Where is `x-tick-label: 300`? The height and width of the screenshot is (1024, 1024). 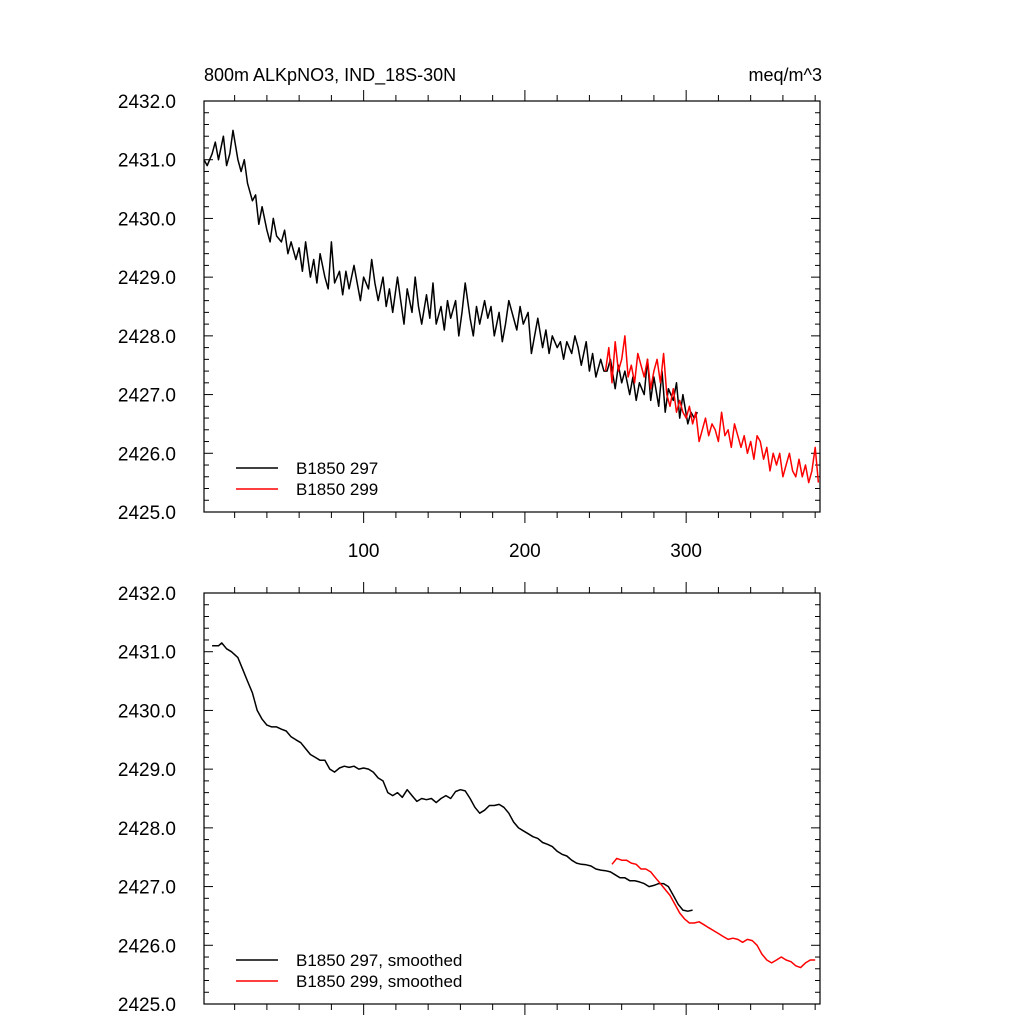 x-tick-label: 300 is located at coordinates (686, 551).